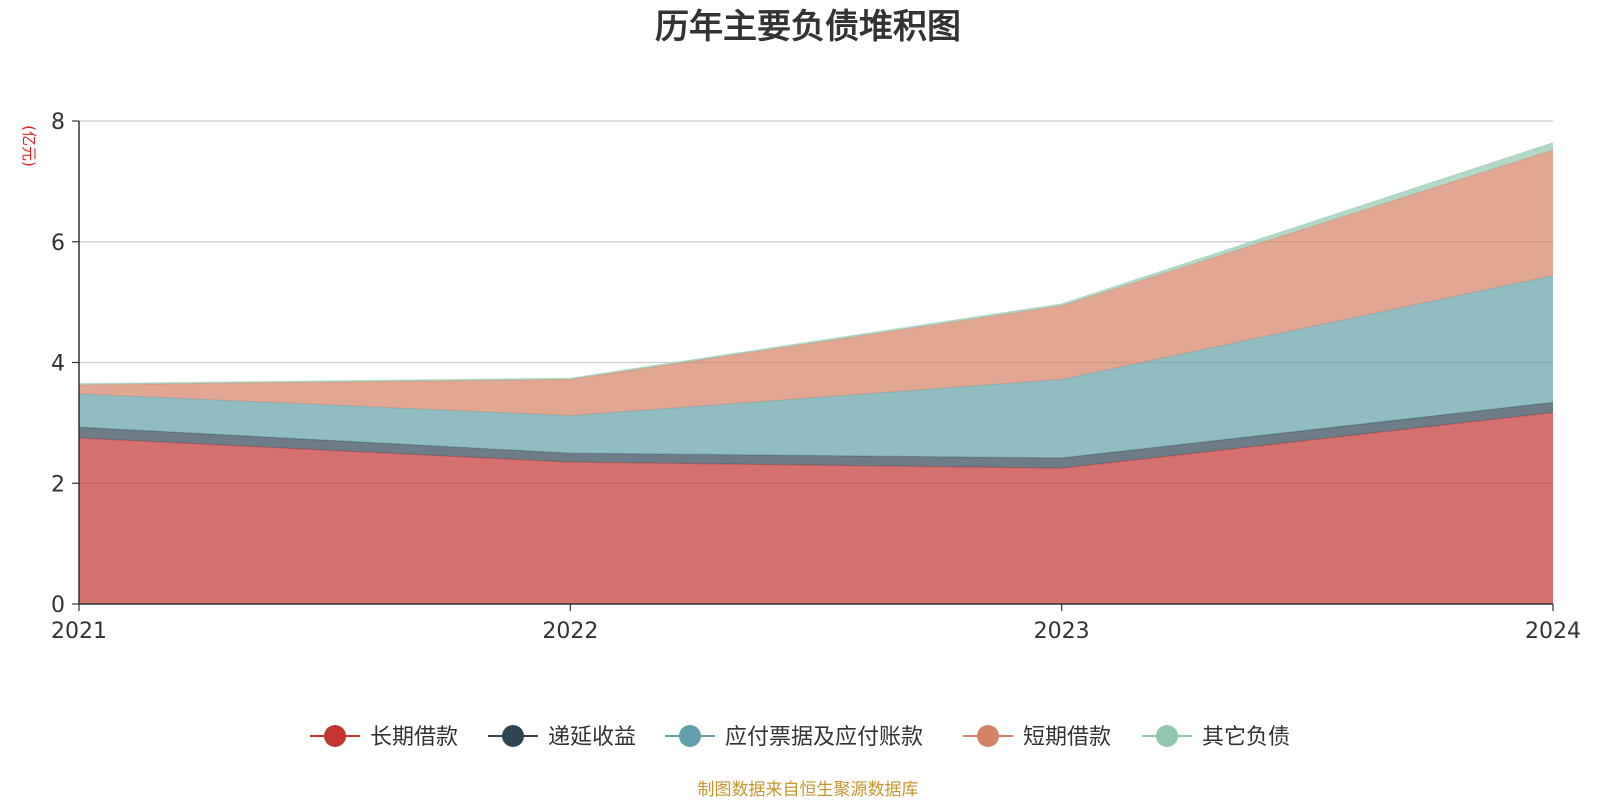  I want to click on y-unit-label: (亿元), so click(29, 146).